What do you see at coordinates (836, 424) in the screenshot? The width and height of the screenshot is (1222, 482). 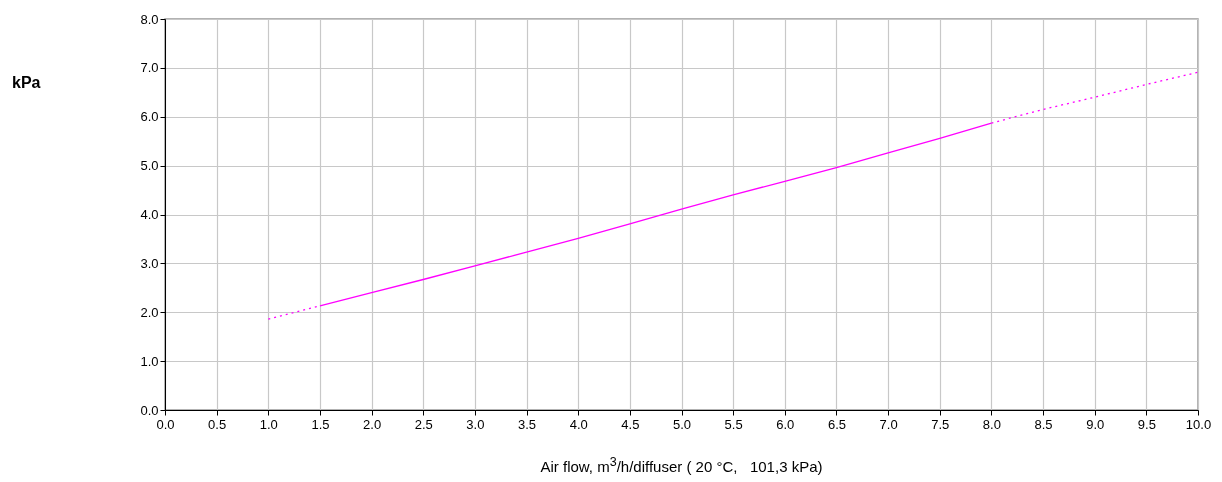 I see `x-tick-label: 6.5` at bounding box center [836, 424].